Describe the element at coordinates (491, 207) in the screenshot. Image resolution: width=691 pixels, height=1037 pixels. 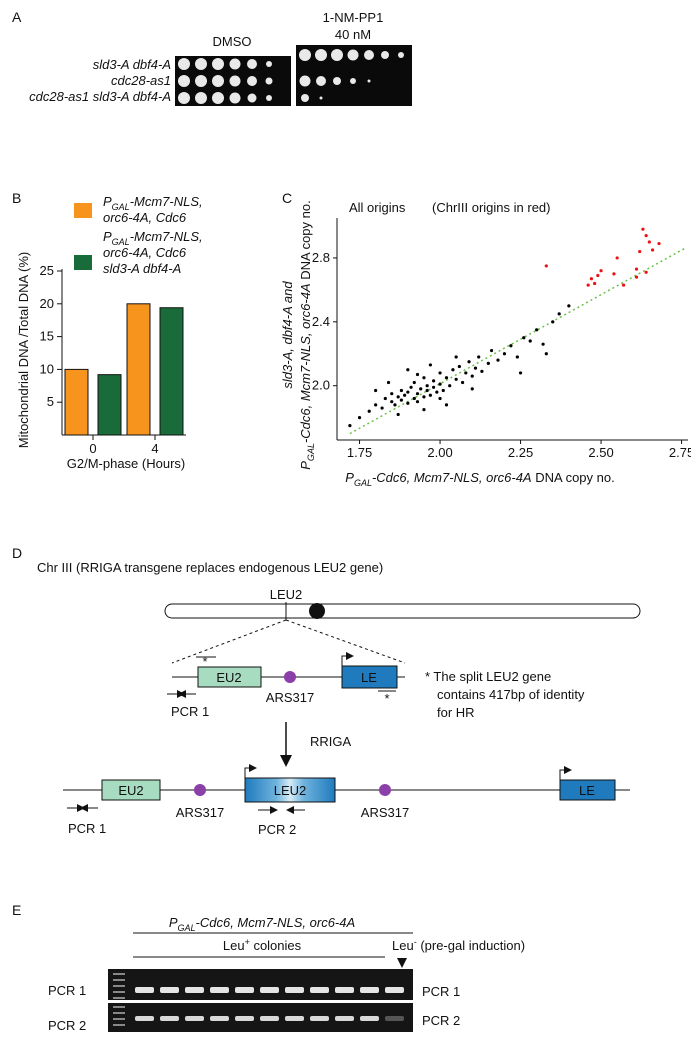
I see `annotation: (ChrIII origins in red)` at that location.